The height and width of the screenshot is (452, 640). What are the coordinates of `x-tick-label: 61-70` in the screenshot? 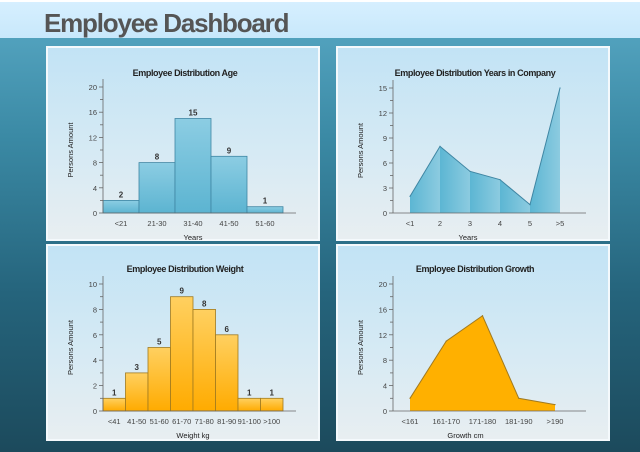 It's located at (181, 421).